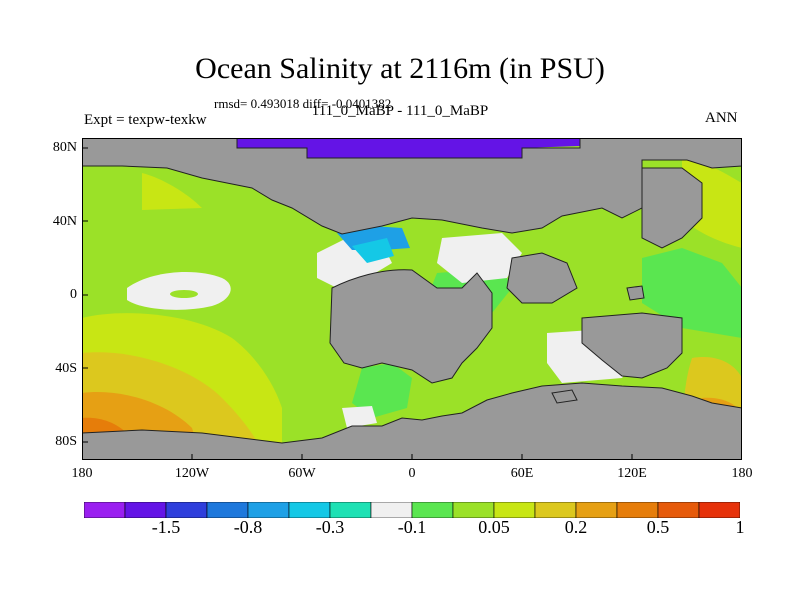 The width and height of the screenshot is (800, 600). I want to click on lon-label-180-west: 180, so click(82, 473).